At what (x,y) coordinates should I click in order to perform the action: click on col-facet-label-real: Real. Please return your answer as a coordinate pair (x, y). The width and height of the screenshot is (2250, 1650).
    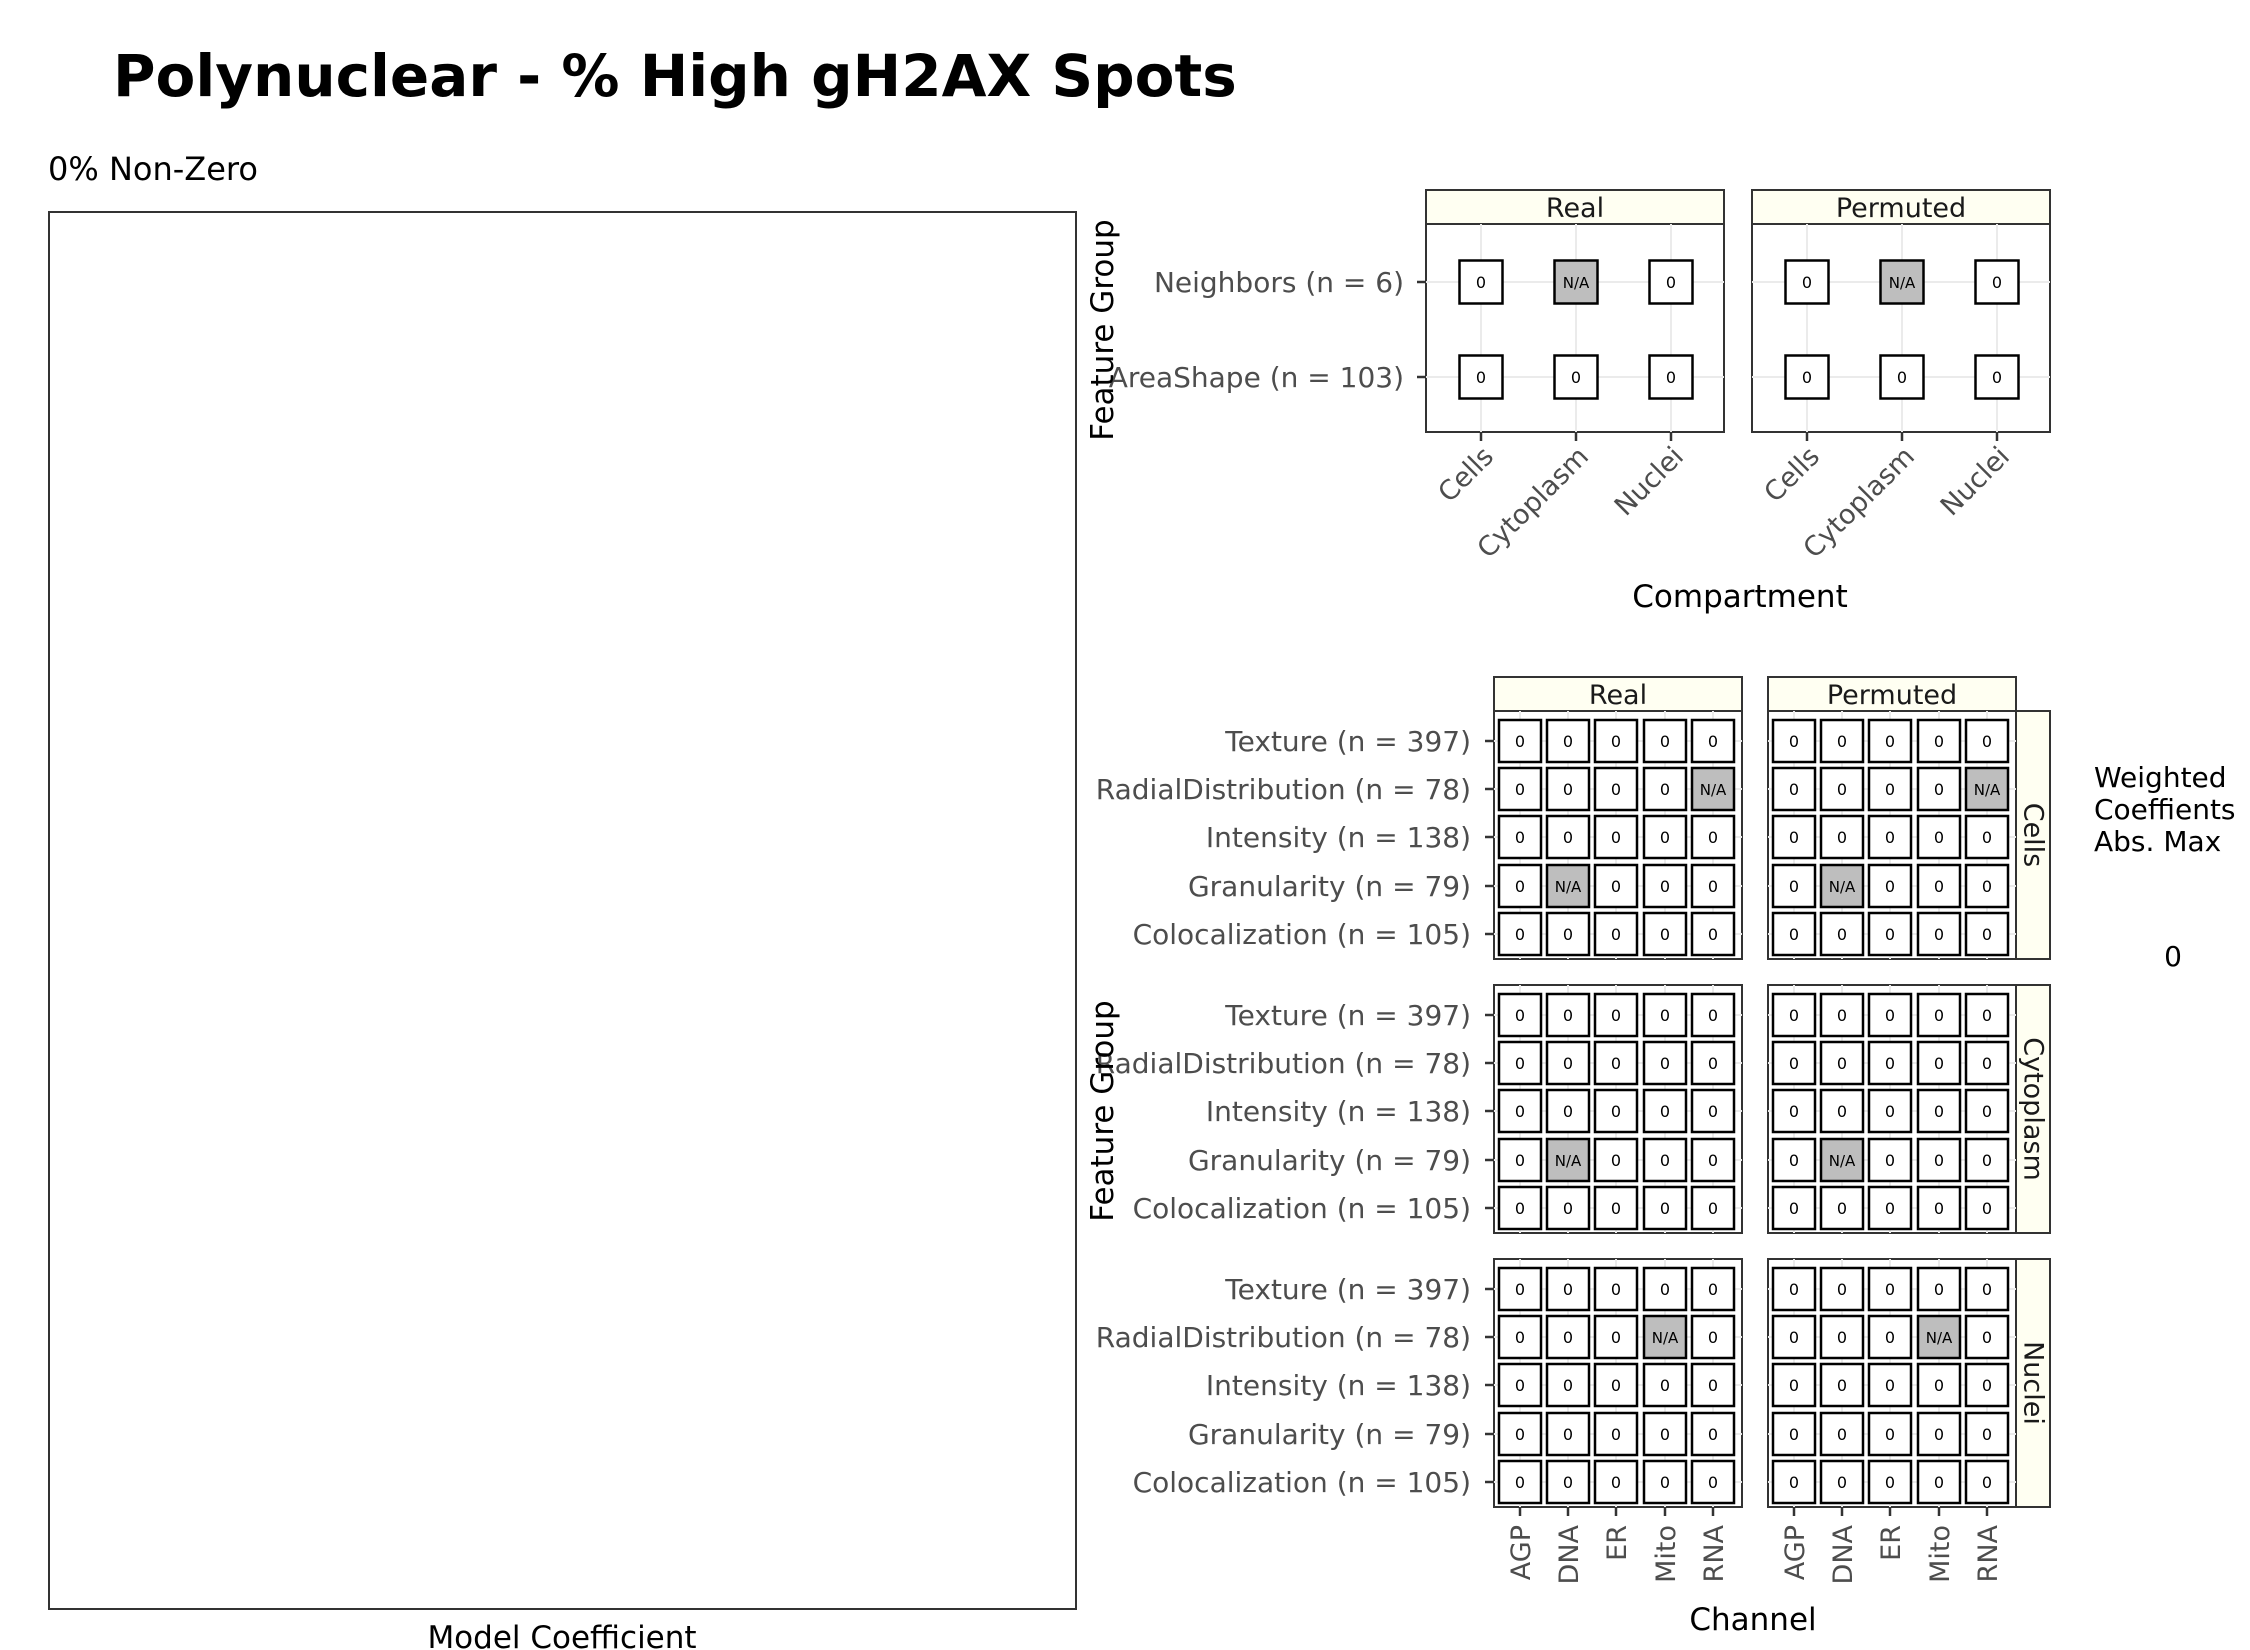
    Looking at the image, I should click on (1618, 695).